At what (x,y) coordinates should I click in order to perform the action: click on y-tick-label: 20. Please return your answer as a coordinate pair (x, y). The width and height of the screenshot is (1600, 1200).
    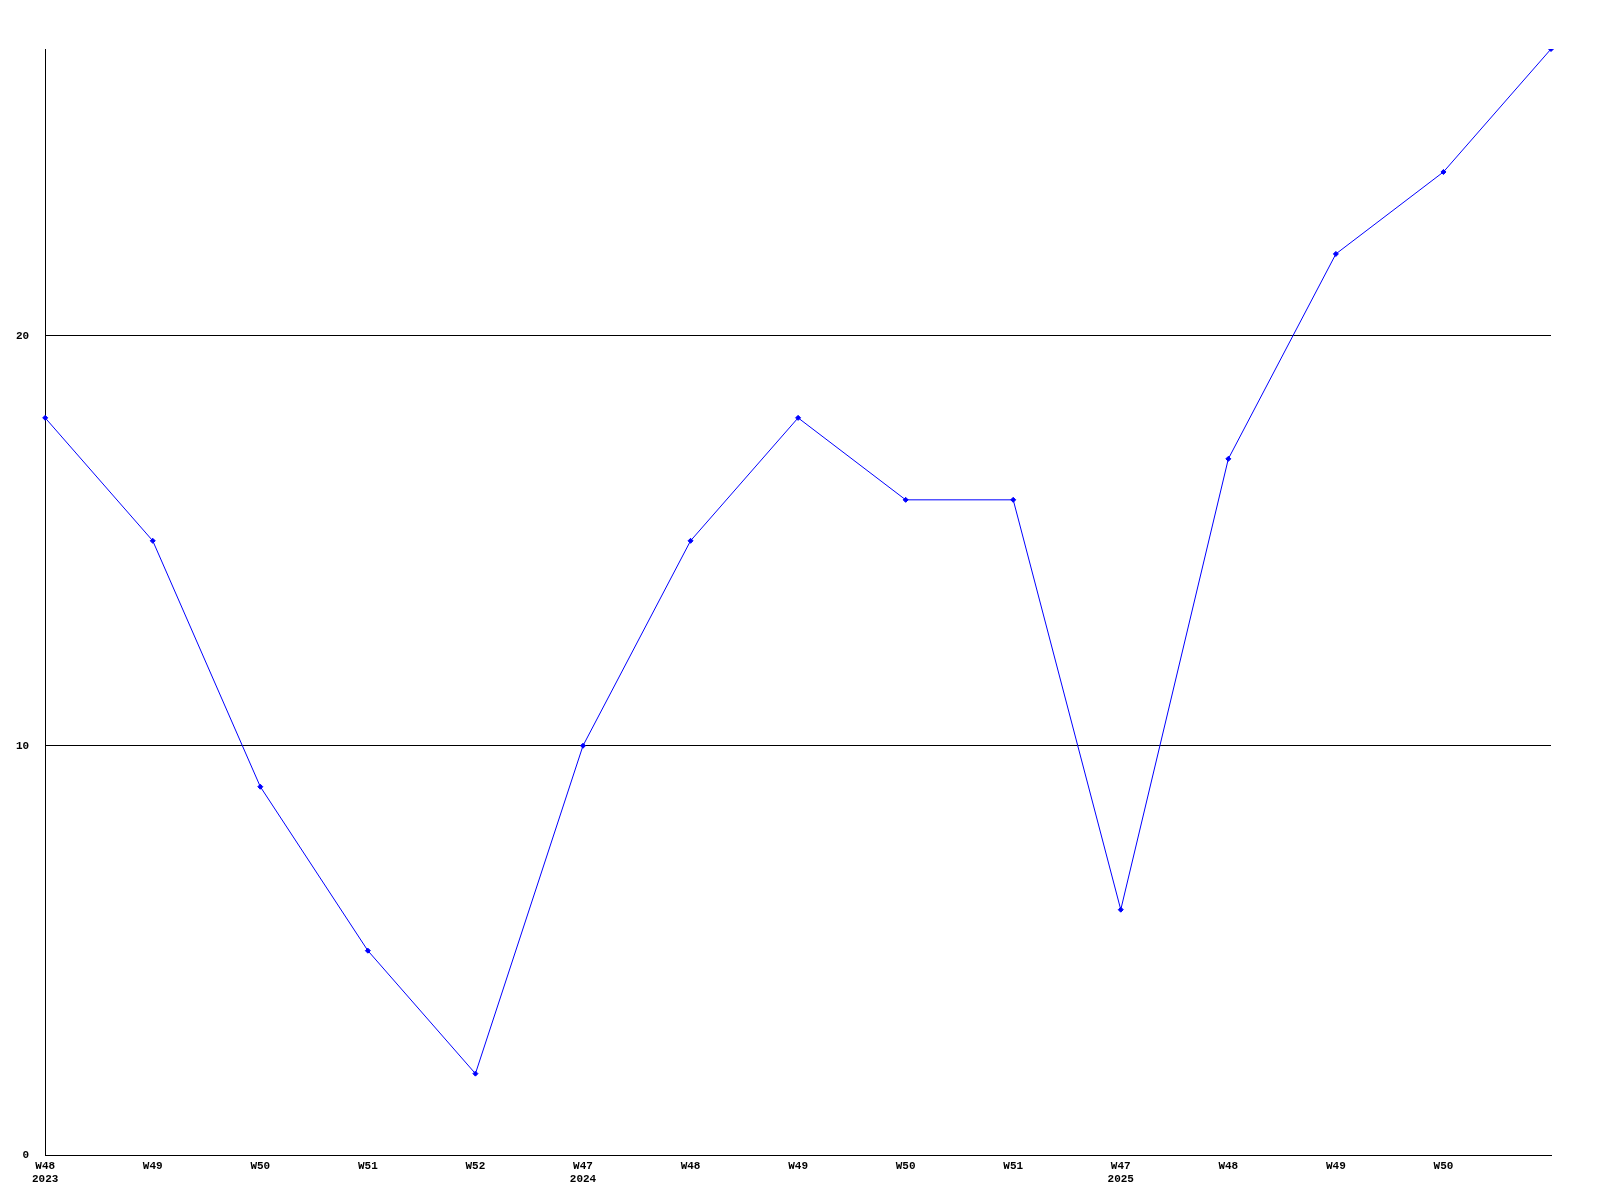
    Looking at the image, I should click on (23, 335).